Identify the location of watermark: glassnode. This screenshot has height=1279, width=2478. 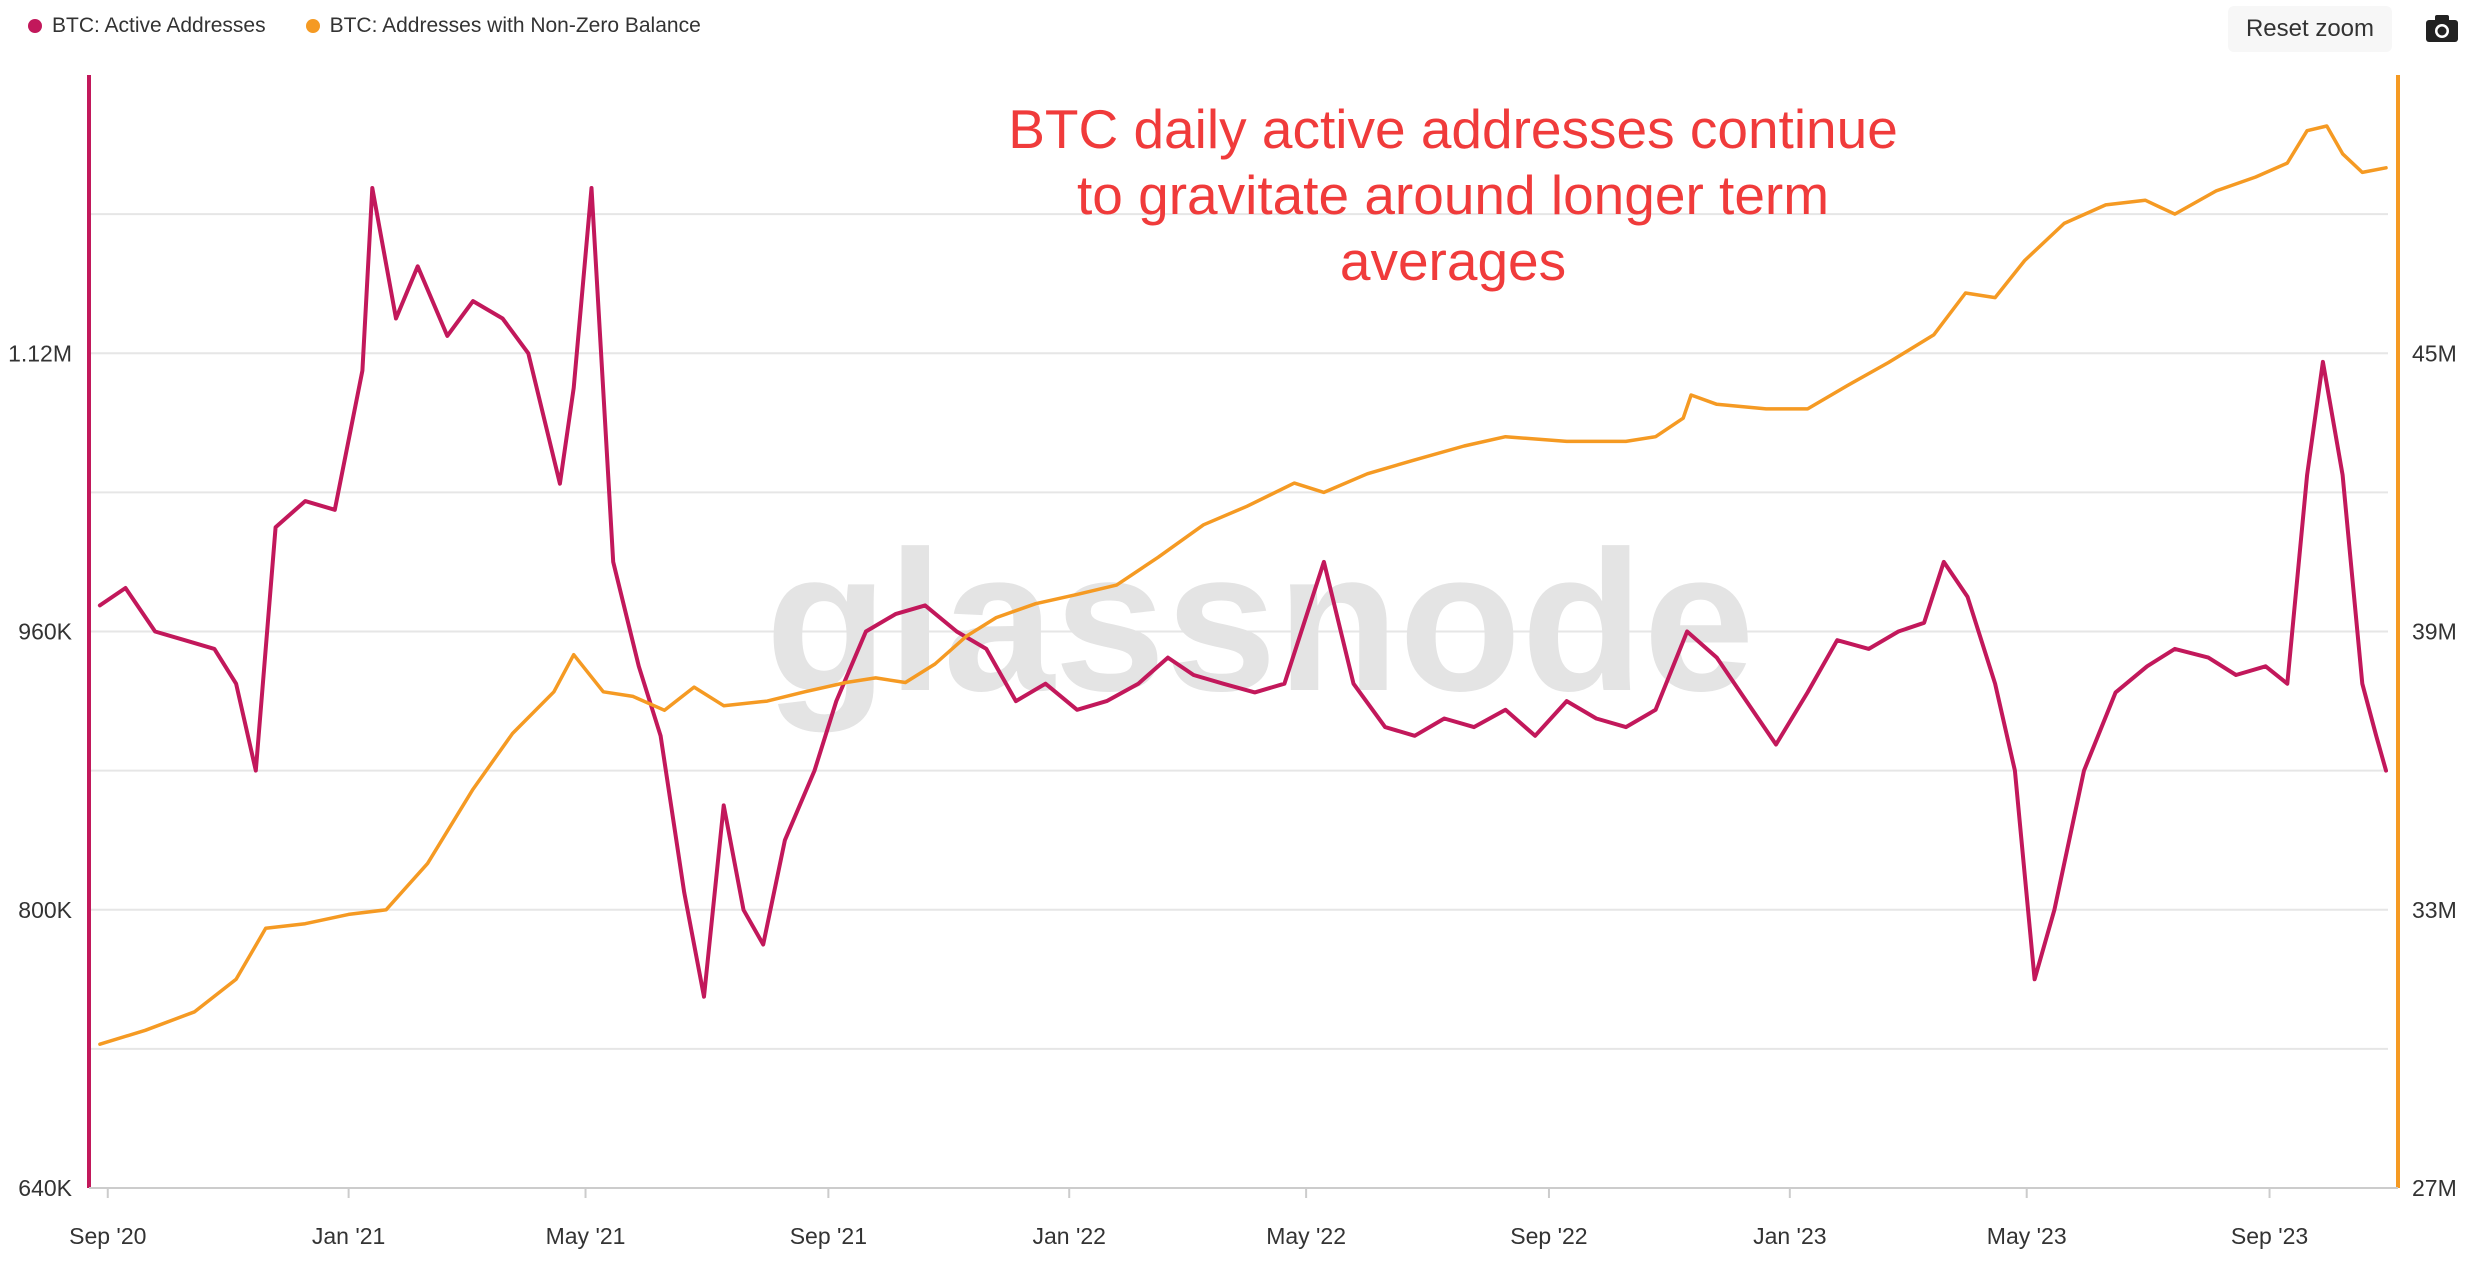
(1259, 621).